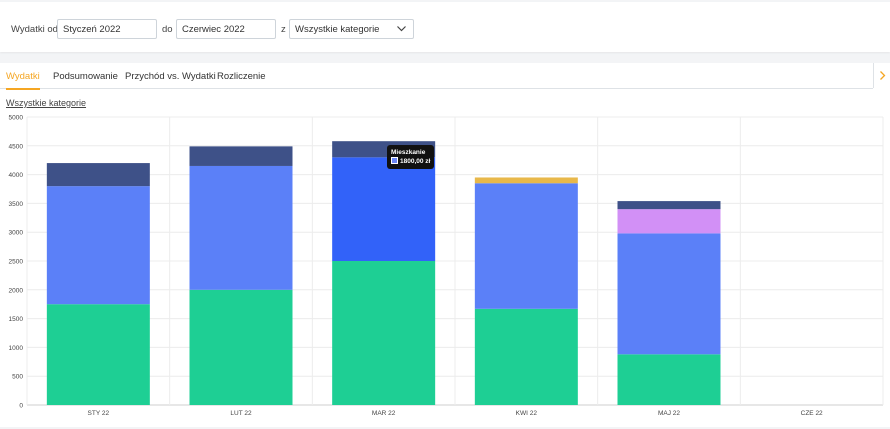  What do you see at coordinates (394, 160) in the screenshot?
I see `tooltip-swatch` at bounding box center [394, 160].